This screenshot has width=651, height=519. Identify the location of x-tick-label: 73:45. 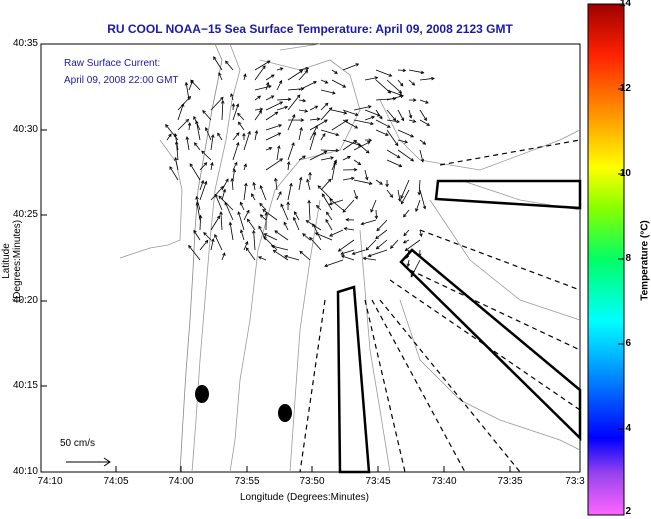
(378, 481).